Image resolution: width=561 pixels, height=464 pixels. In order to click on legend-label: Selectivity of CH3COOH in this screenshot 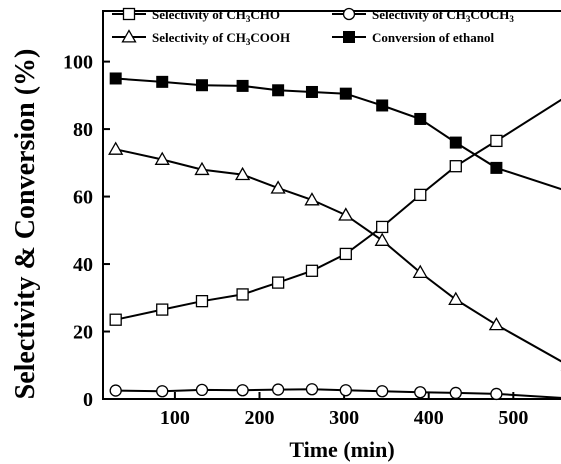, I will do `click(221, 38)`.